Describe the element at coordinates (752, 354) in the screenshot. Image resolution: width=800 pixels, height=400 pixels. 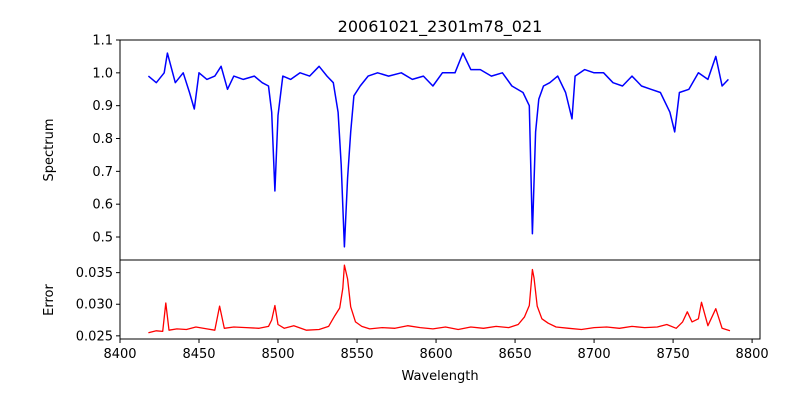
I see `wavelength-x-tick-label: 8800` at that location.